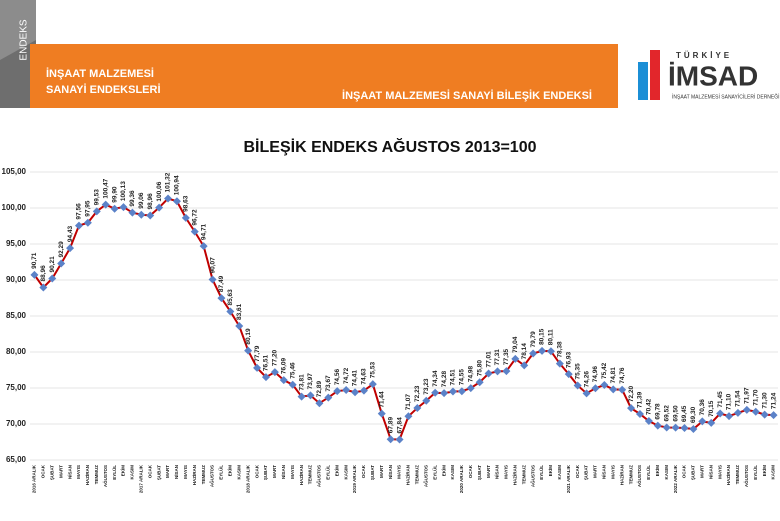 The height and width of the screenshot is (521, 780). I want to click on data-label: 96,72, so click(194, 217).